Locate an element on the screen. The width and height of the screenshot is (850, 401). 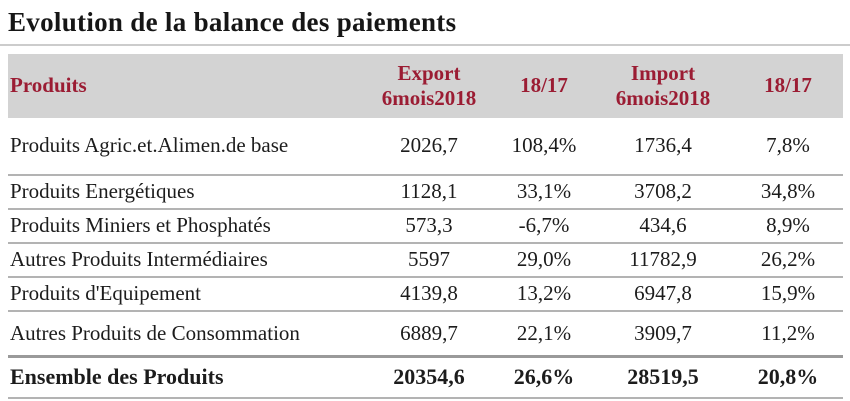
export-value: 573,3 is located at coordinates (429, 225).